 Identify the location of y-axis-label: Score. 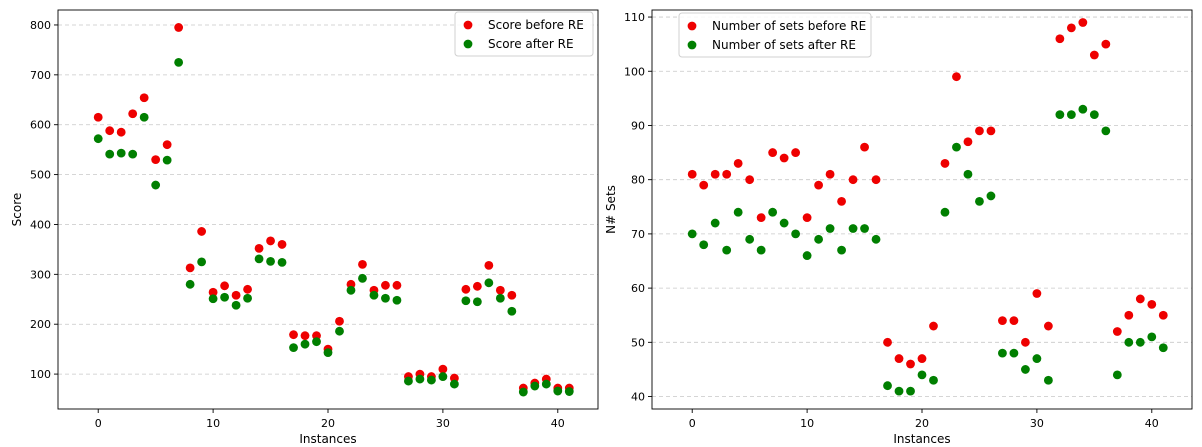
(17, 210).